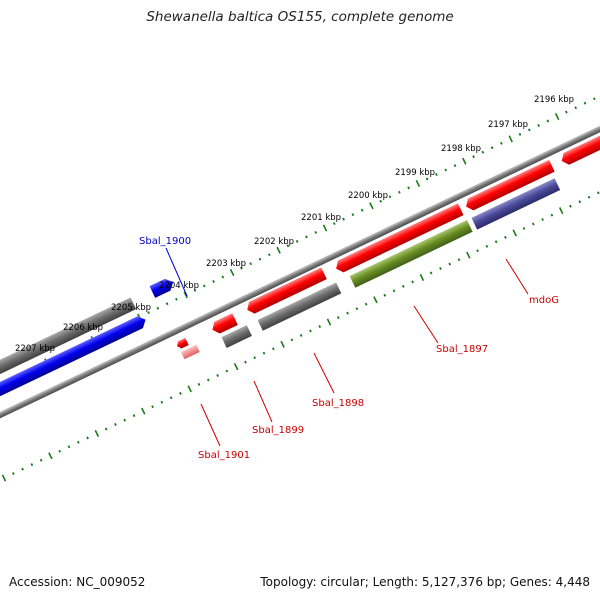 The height and width of the screenshot is (600, 600). I want to click on cds-reverse-arrow, so click(74, 365).